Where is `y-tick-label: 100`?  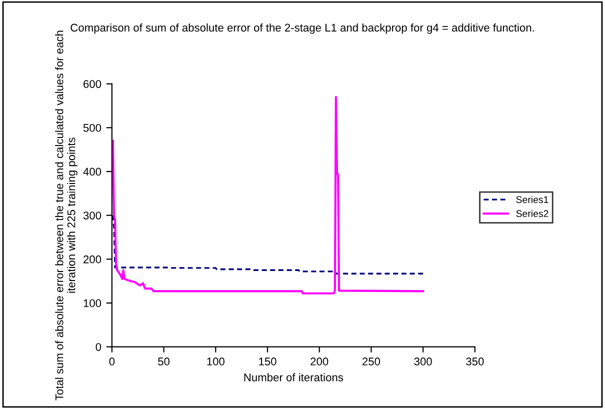 y-tick-label: 100 is located at coordinates (93, 303).